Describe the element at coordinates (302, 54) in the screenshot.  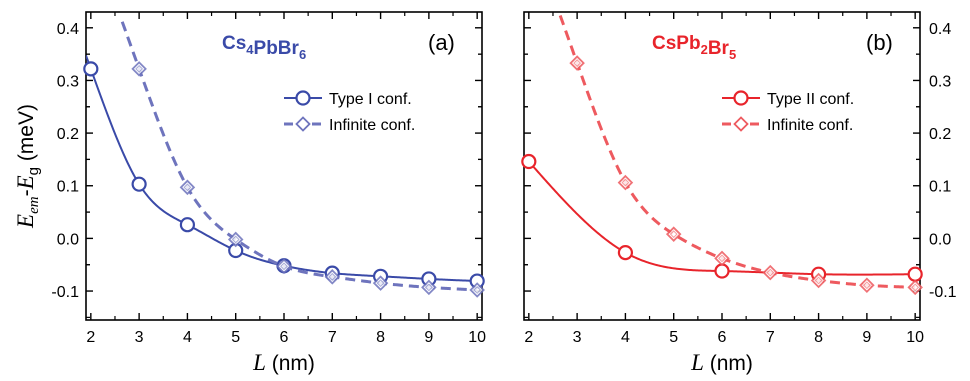
I see `material-subscript: 6` at that location.